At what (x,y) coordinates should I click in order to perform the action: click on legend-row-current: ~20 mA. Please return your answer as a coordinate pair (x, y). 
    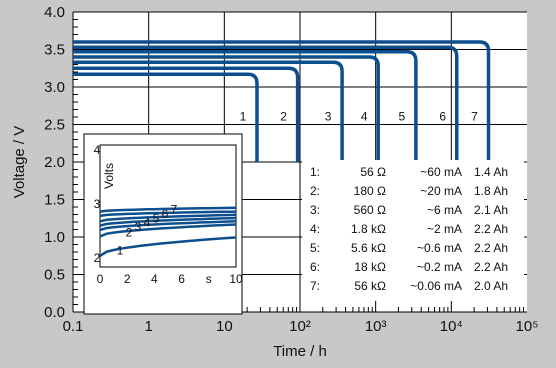
    Looking at the image, I should click on (441, 191).